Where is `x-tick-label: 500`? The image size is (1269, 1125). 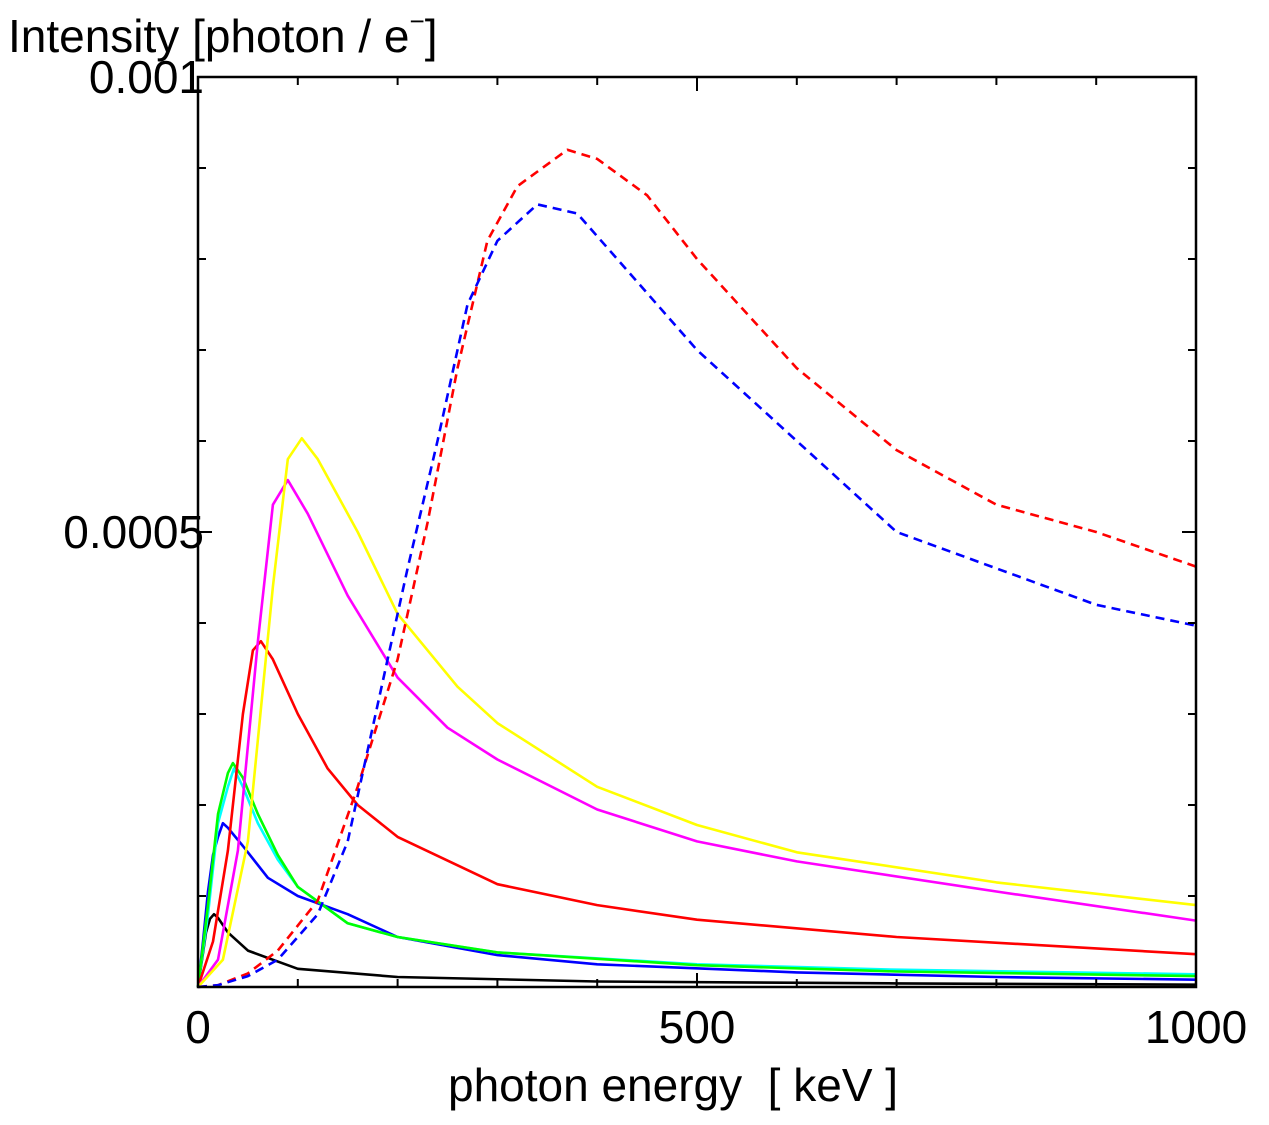
x-tick-label: 500 is located at coordinates (697, 1027).